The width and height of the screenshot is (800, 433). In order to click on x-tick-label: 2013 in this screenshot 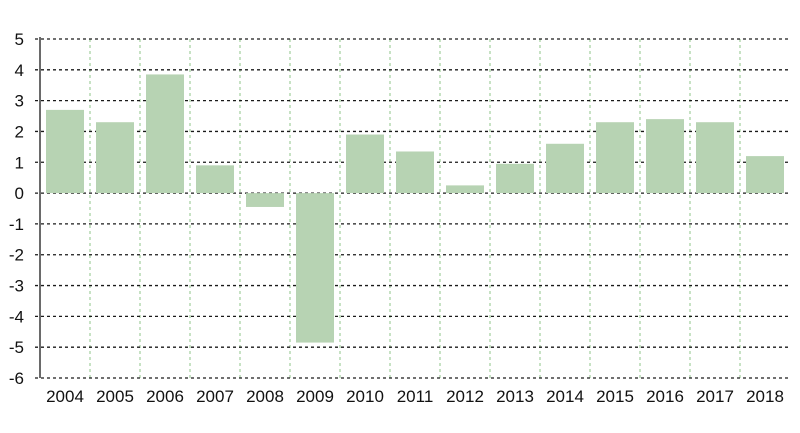, I will do `click(515, 396)`.